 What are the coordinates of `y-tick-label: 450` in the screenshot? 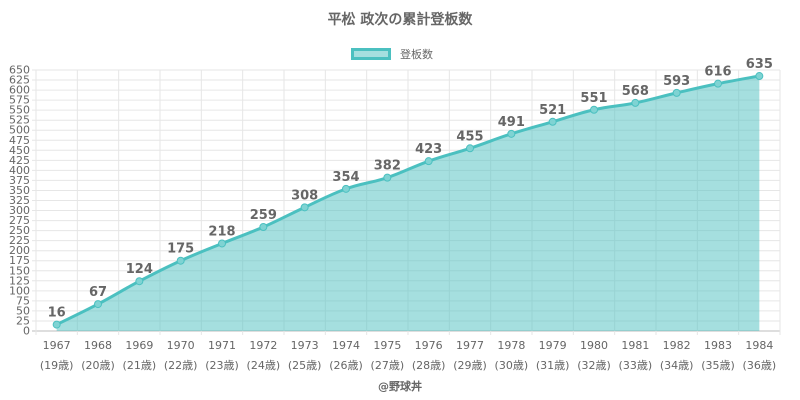 It's located at (19, 150).